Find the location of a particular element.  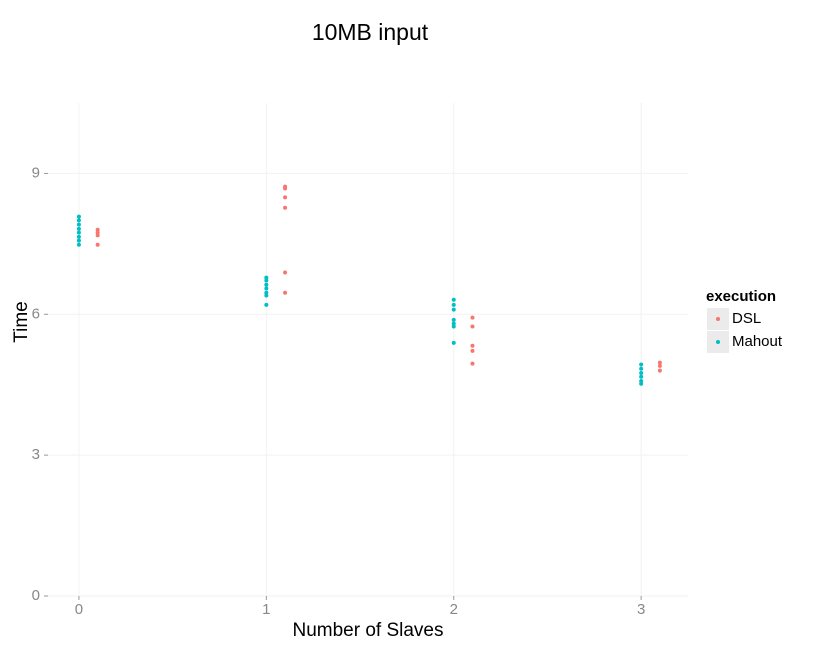

x-tick-label: 0 is located at coordinates (79, 609).